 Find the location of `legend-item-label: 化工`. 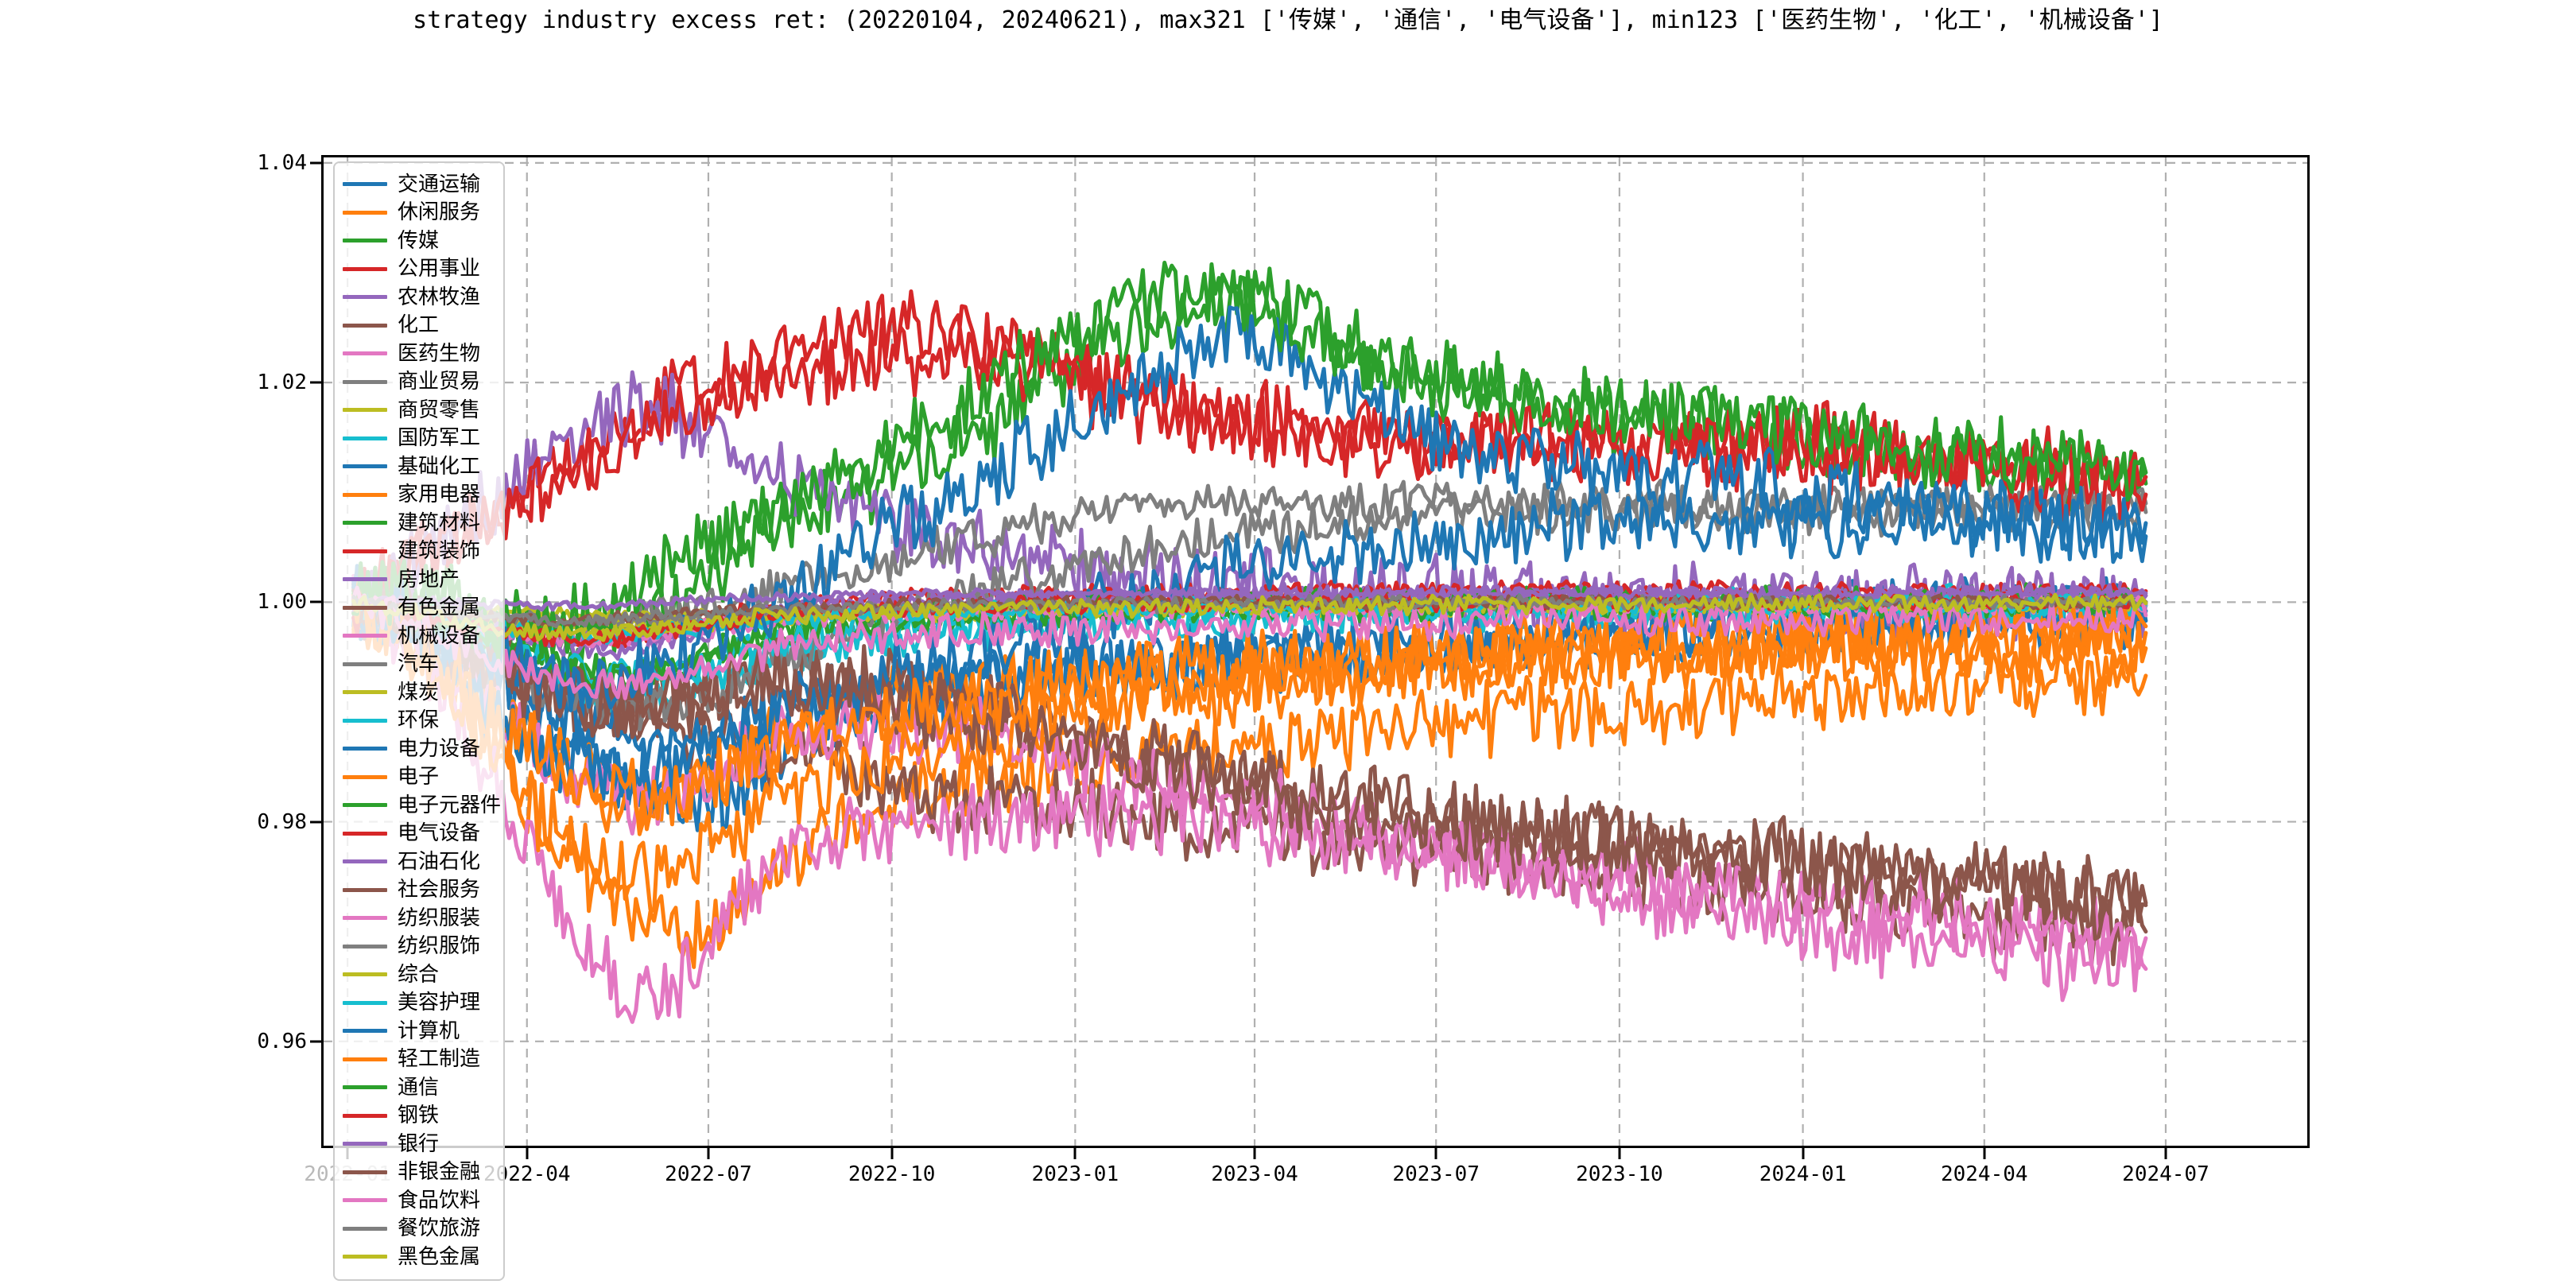

legend-item-label: 化工 is located at coordinates (419, 325).